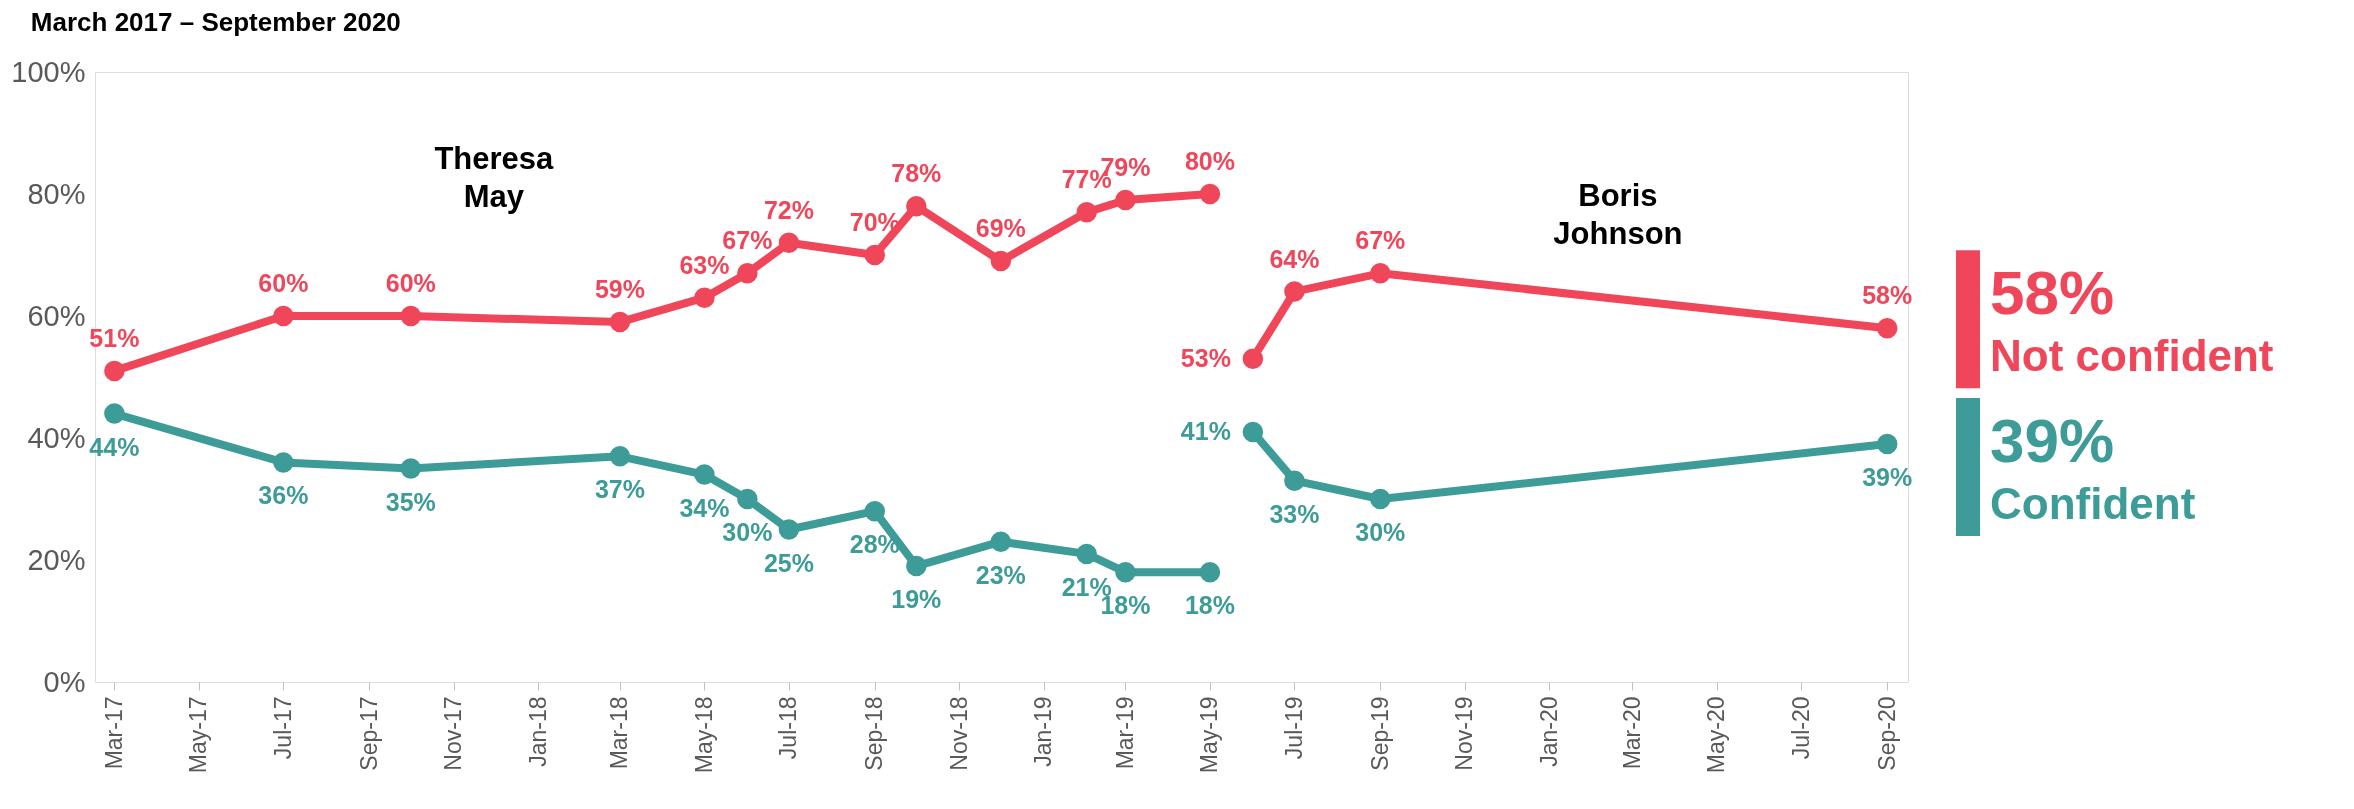 The height and width of the screenshot is (809, 2354). What do you see at coordinates (1887, 295) in the screenshot?
I see `data-label: 58%` at bounding box center [1887, 295].